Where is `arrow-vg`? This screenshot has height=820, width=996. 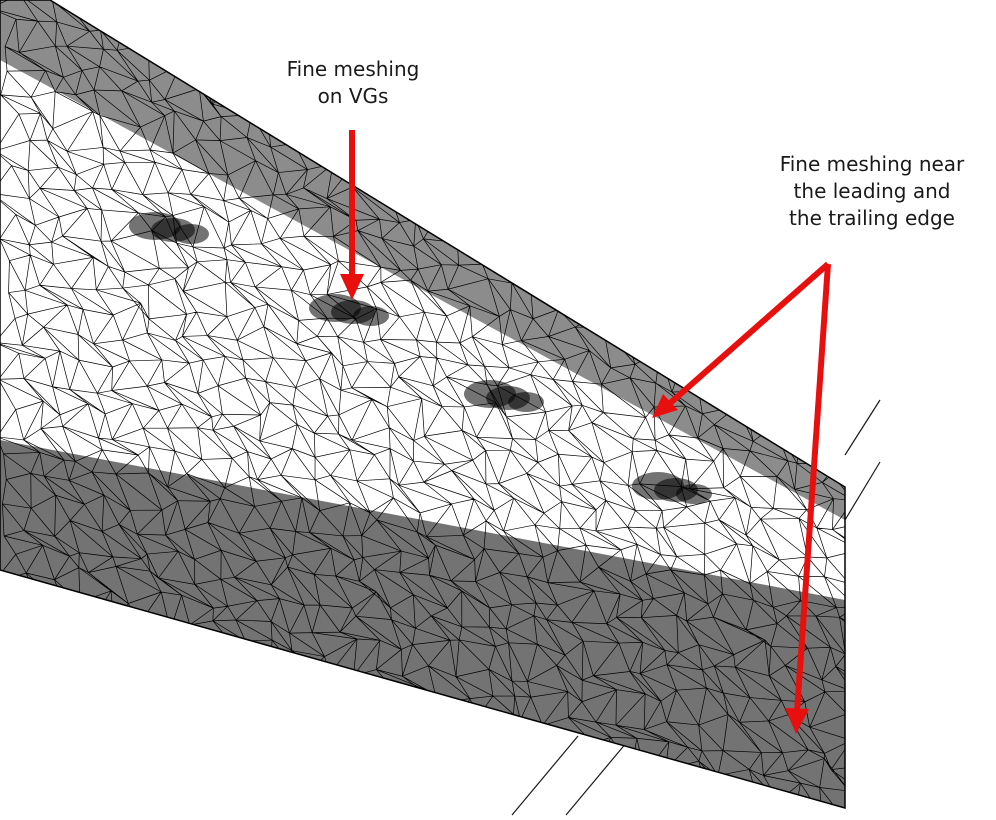
arrow-vg is located at coordinates (352, 215).